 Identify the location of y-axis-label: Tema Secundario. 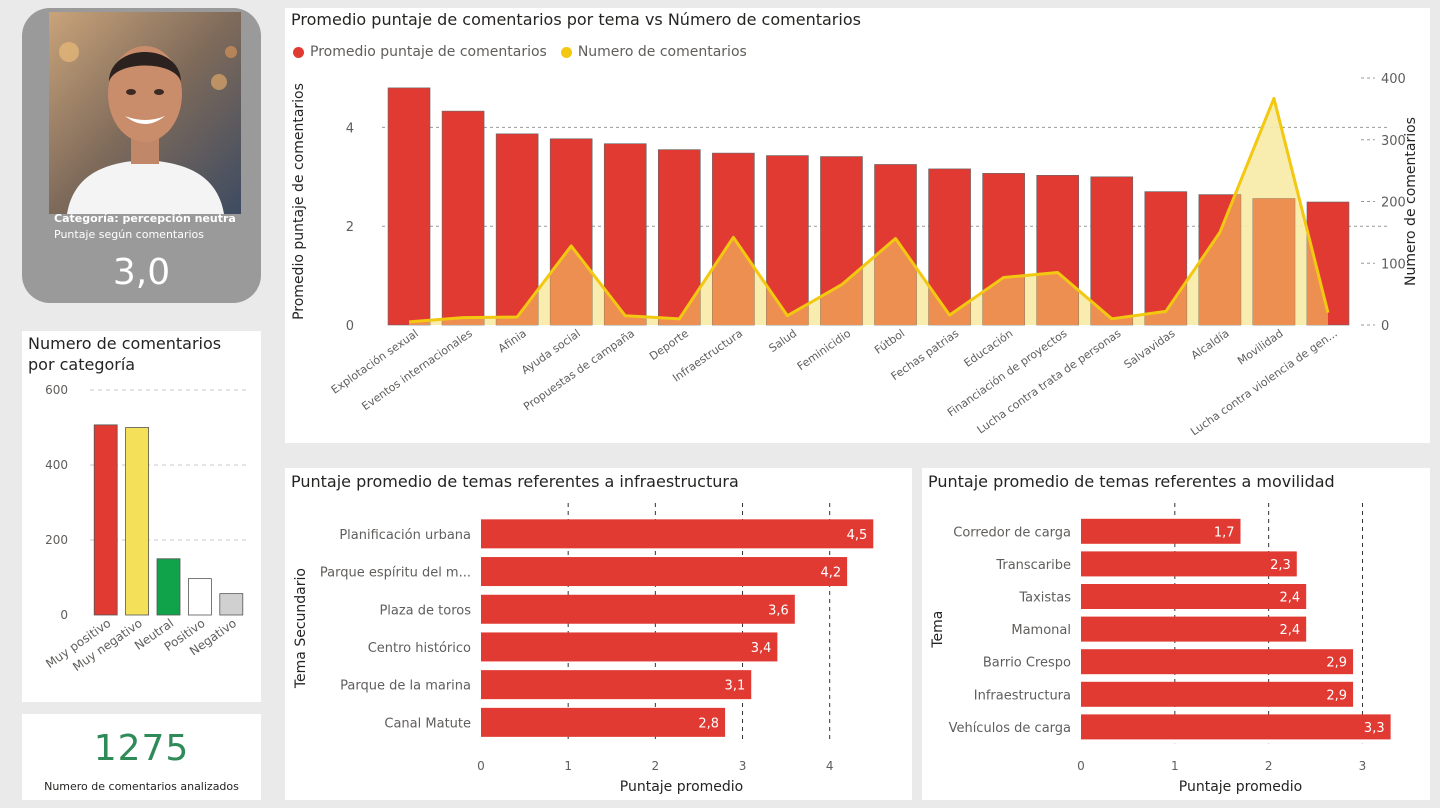
(301, 628).